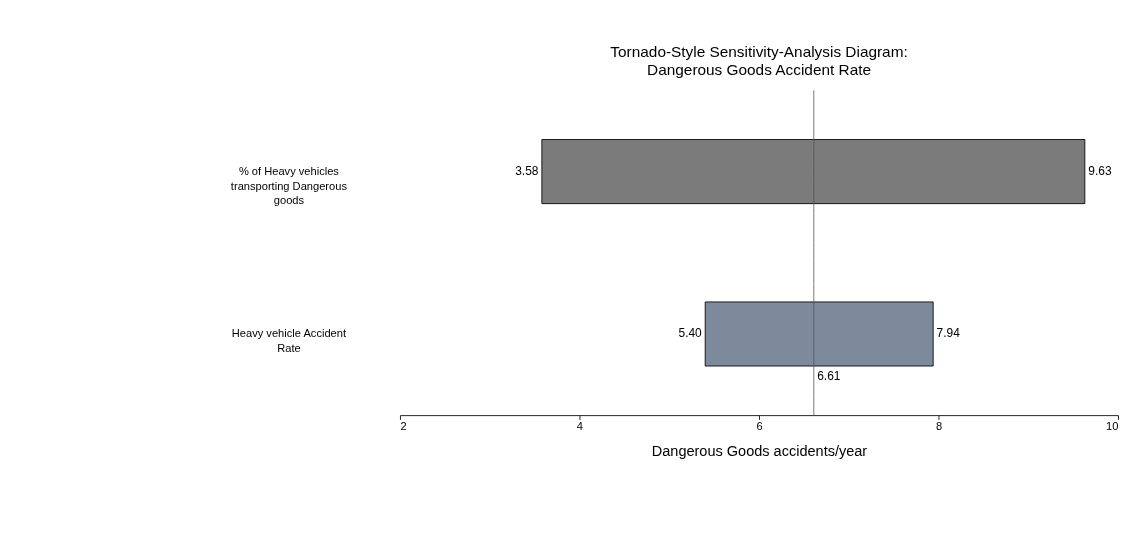  I want to click on x-tick-label: 6, so click(759, 426).